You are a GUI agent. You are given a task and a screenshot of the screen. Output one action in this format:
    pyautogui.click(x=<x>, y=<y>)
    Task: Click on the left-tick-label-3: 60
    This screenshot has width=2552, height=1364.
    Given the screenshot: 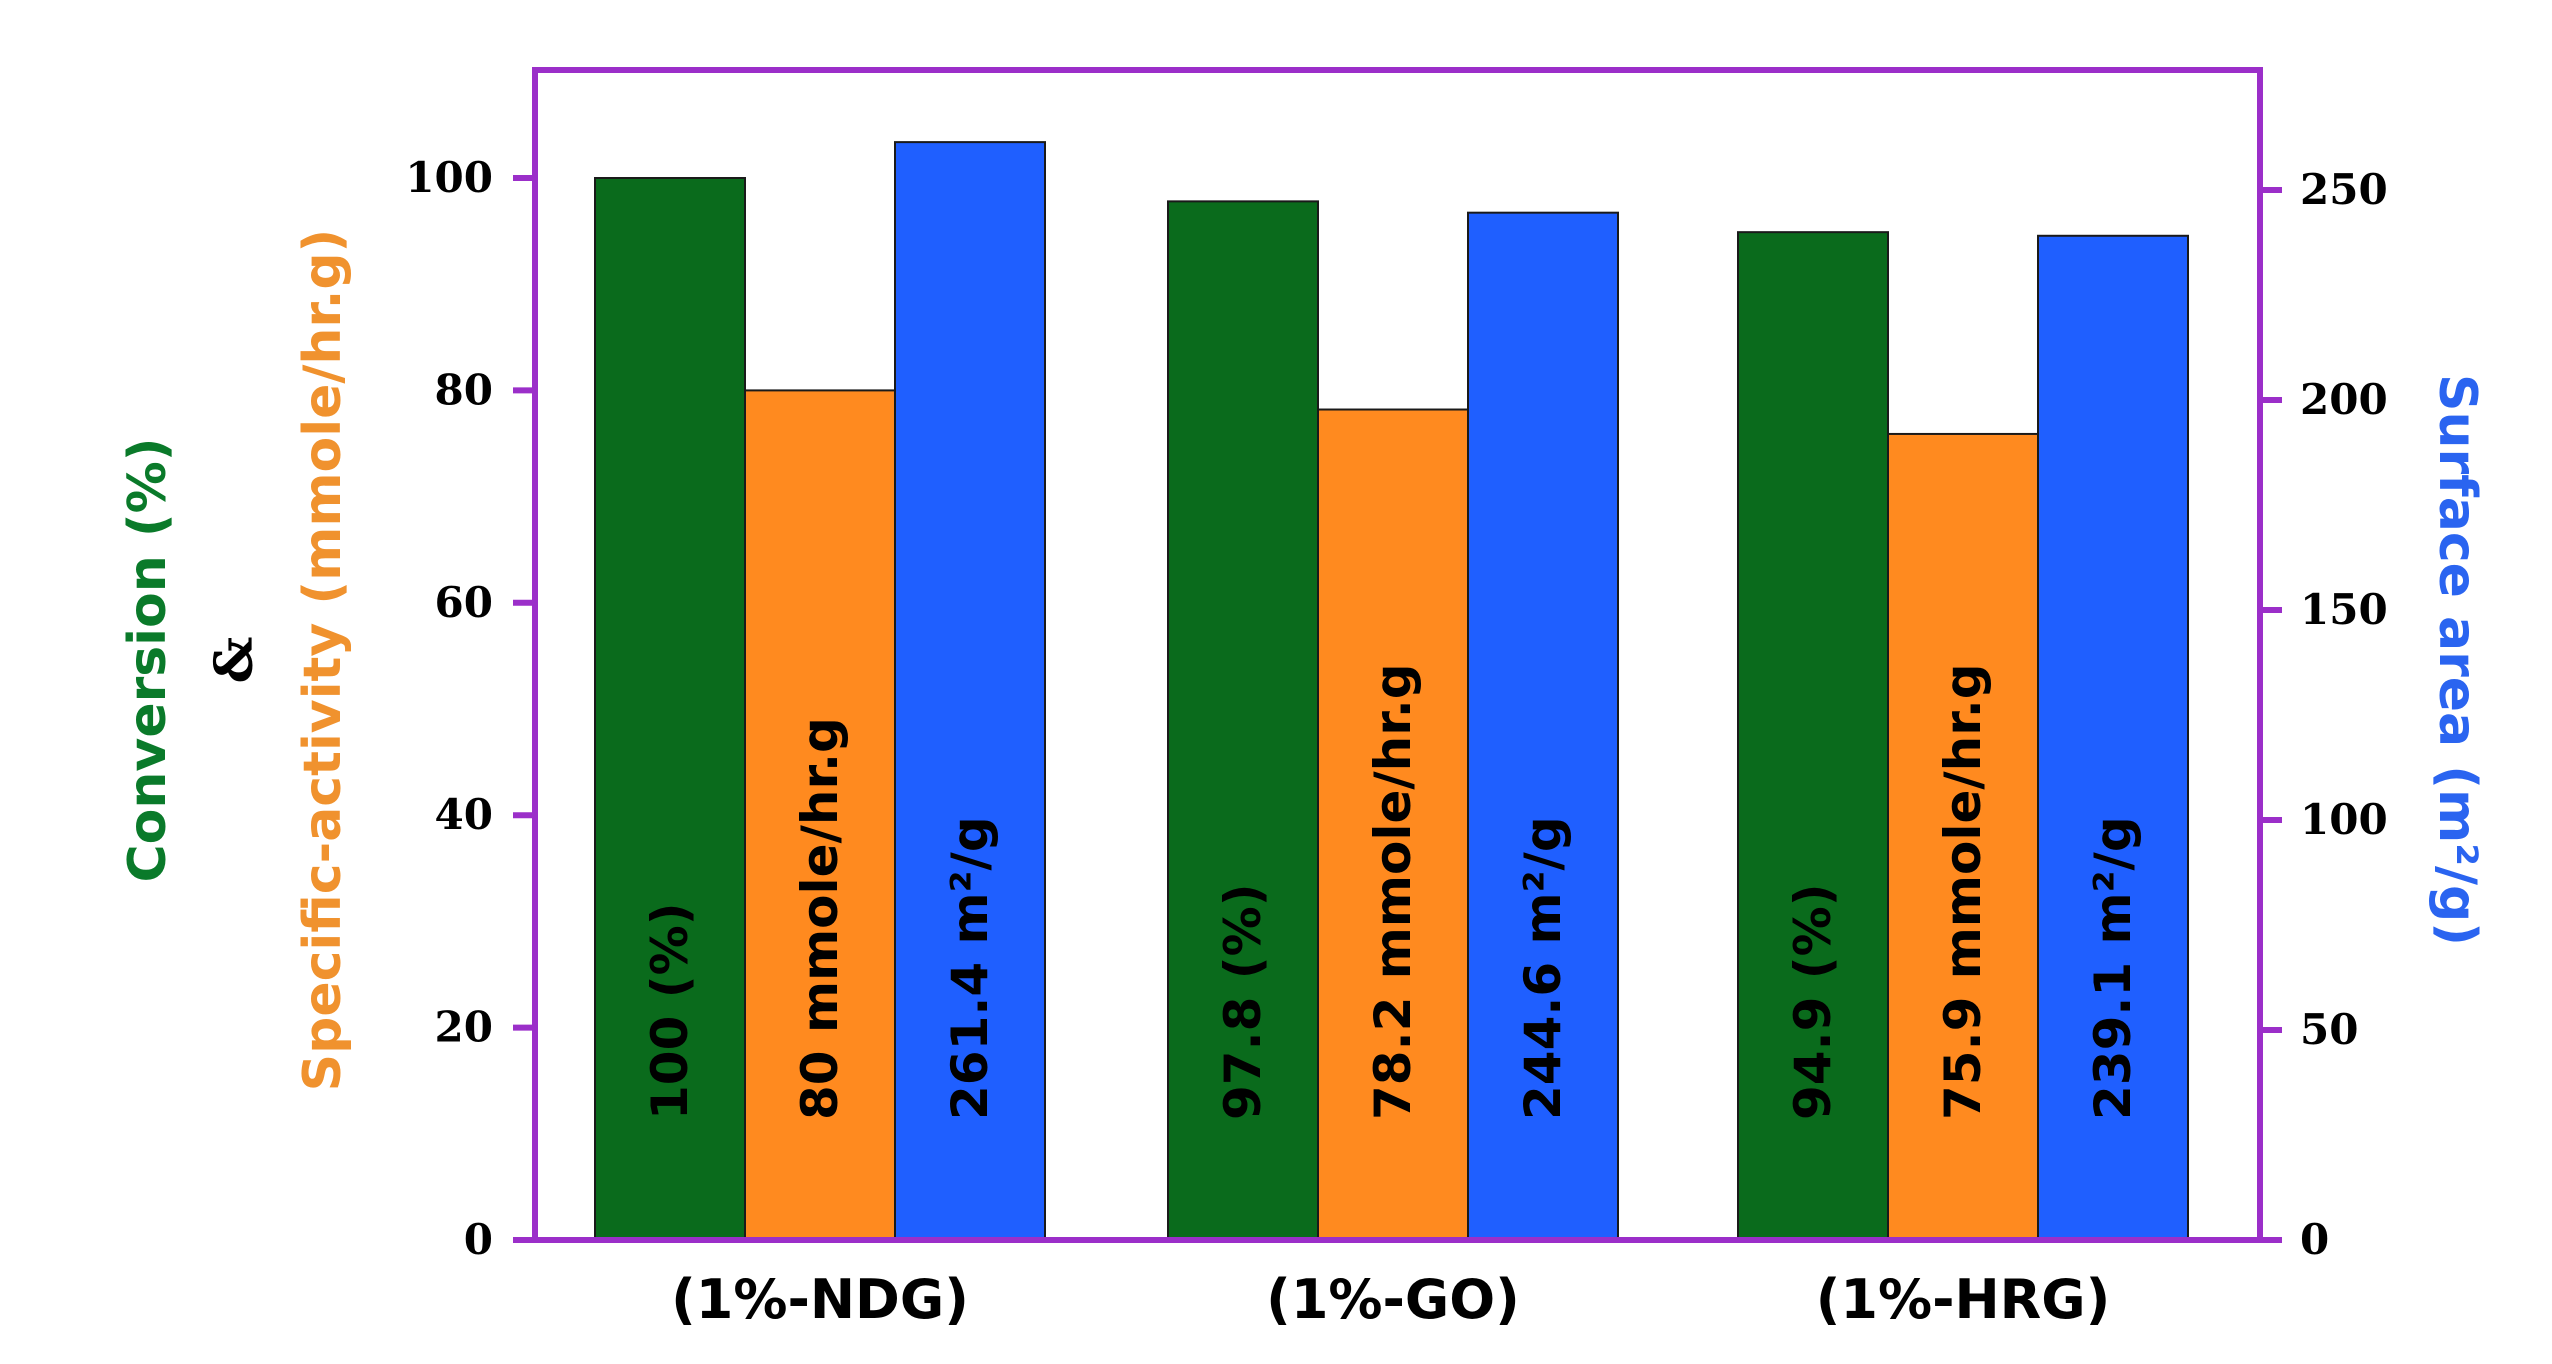 What is the action you would take?
    pyautogui.click(x=464, y=602)
    